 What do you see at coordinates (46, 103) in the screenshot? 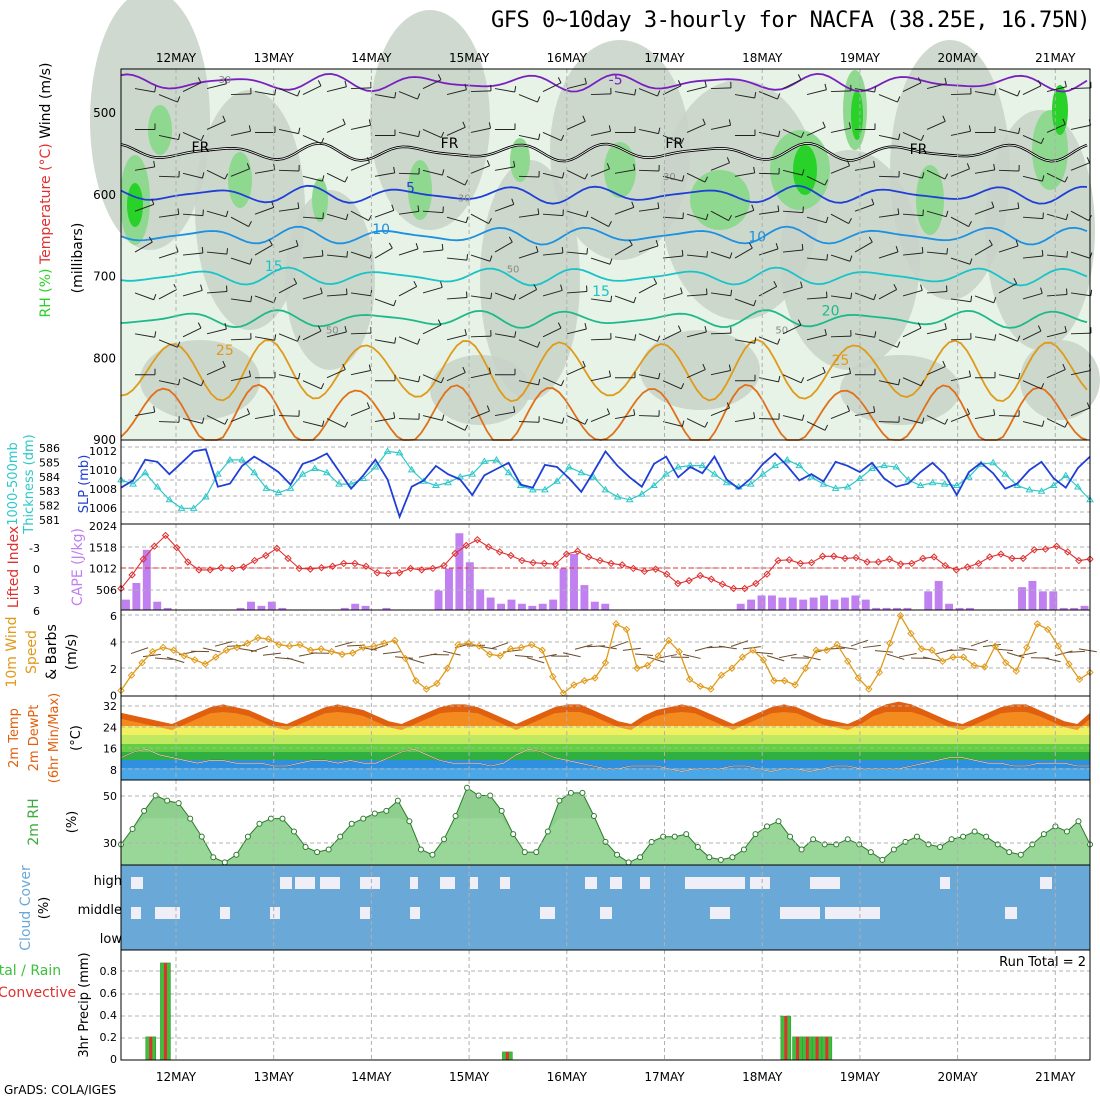
I see `ylabel-part: Wind (m/s)` at bounding box center [46, 103].